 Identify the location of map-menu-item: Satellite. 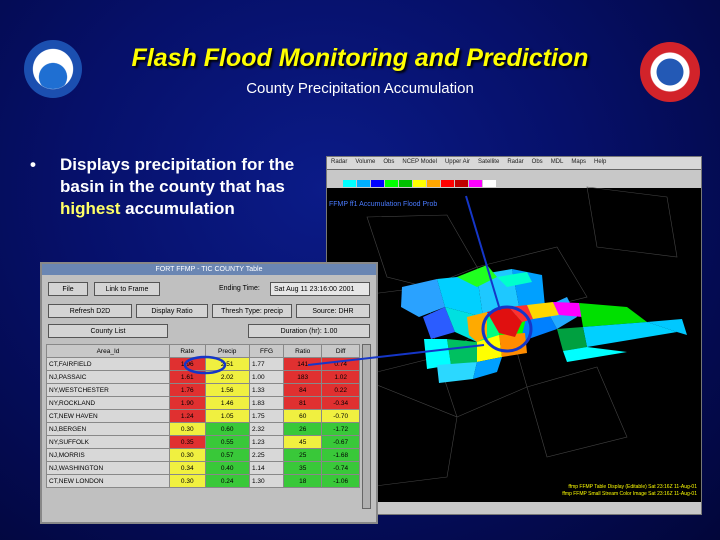
(488, 162).